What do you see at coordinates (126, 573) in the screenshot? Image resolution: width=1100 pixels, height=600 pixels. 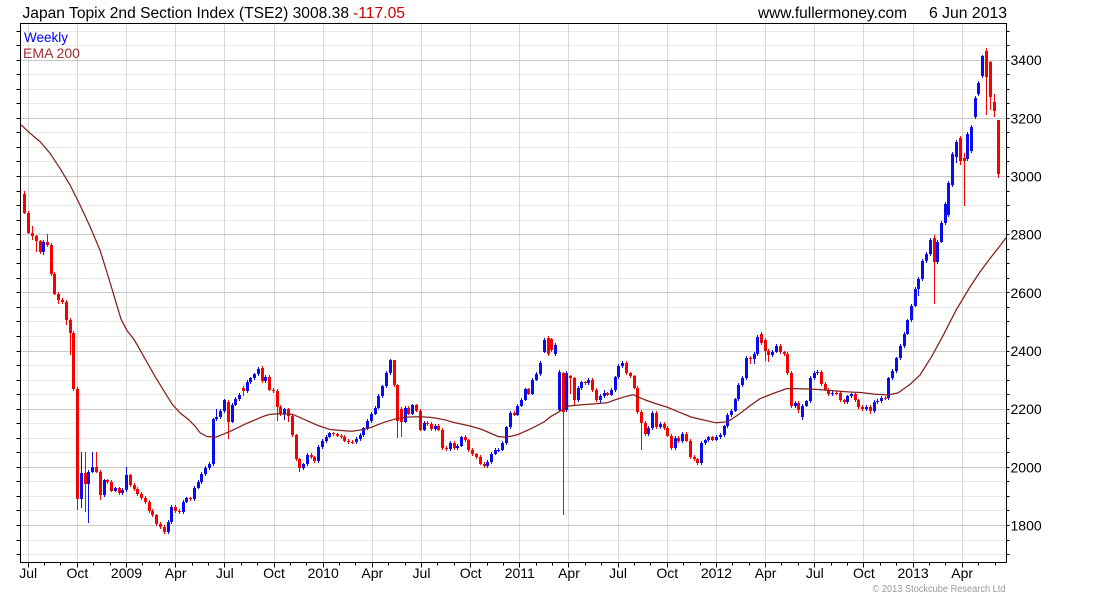 I see `svg-text: 2009` at bounding box center [126, 573].